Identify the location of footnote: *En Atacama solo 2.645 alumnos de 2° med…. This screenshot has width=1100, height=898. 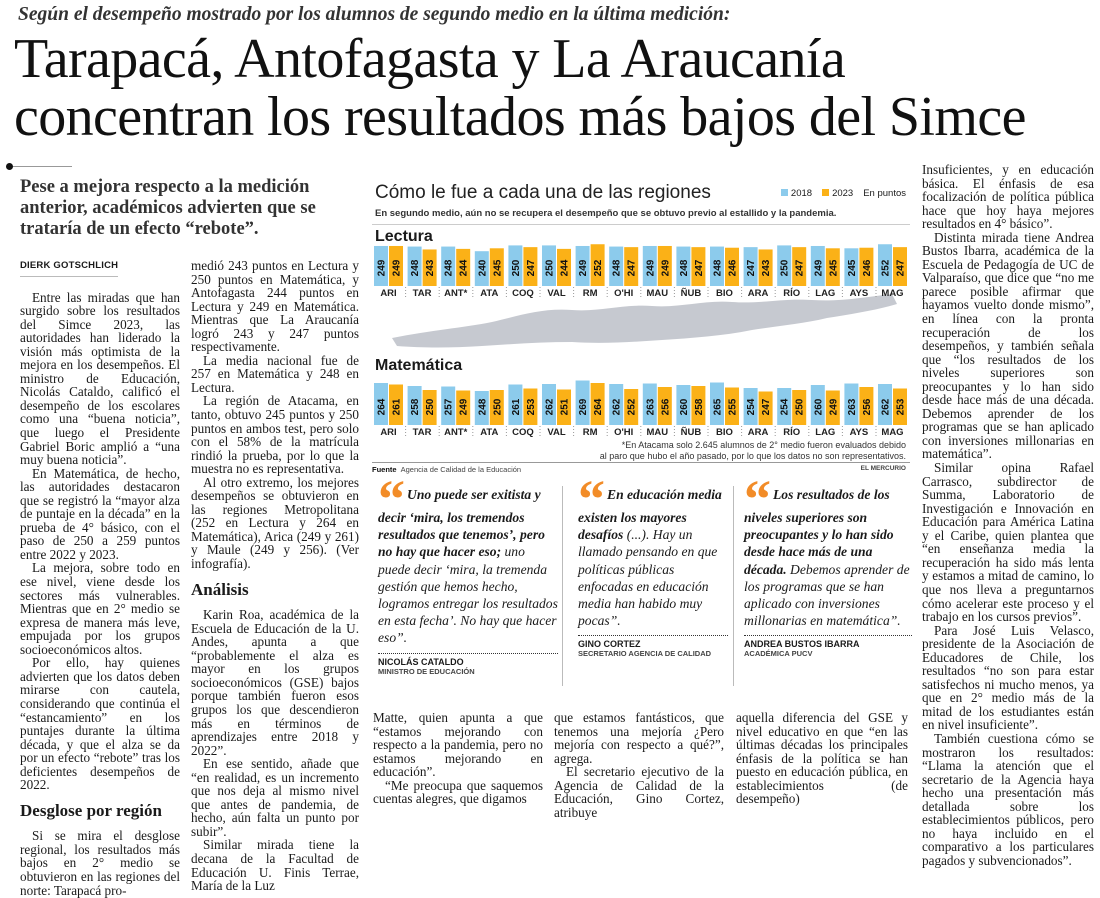
(752, 450).